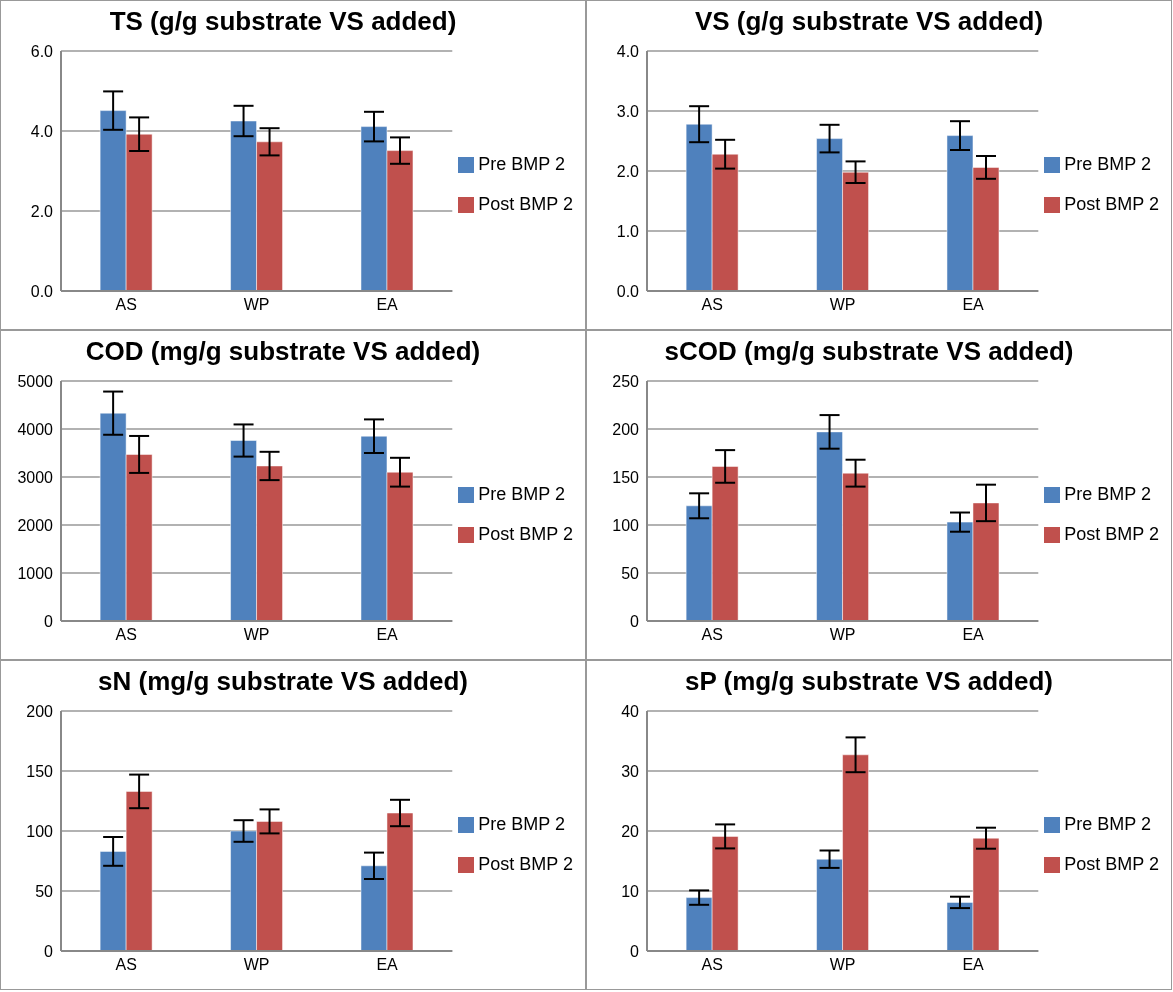 This screenshot has height=992, width=1173. I want to click on y-tick-label: 250, so click(626, 381).